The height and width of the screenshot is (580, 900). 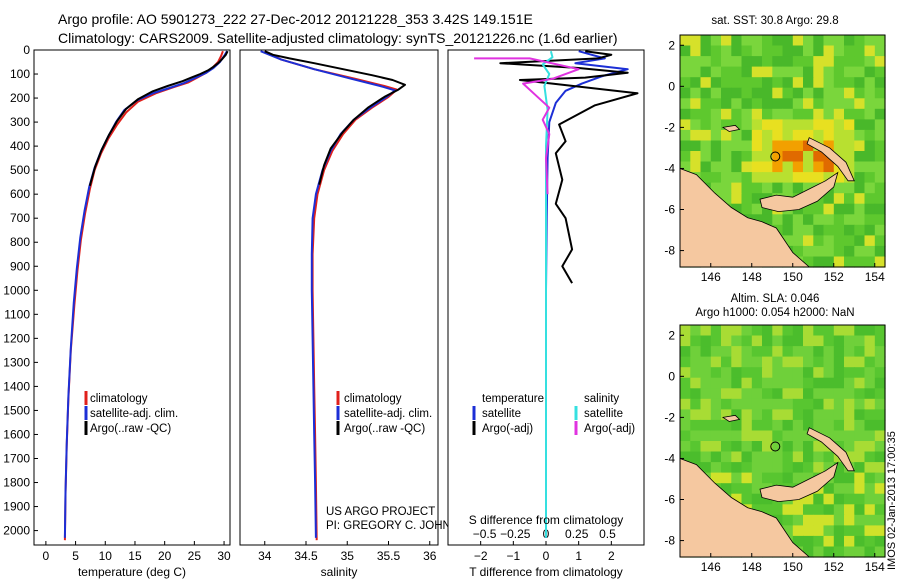 What do you see at coordinates (195, 556) in the screenshot?
I see `x-tick-label: 25` at bounding box center [195, 556].